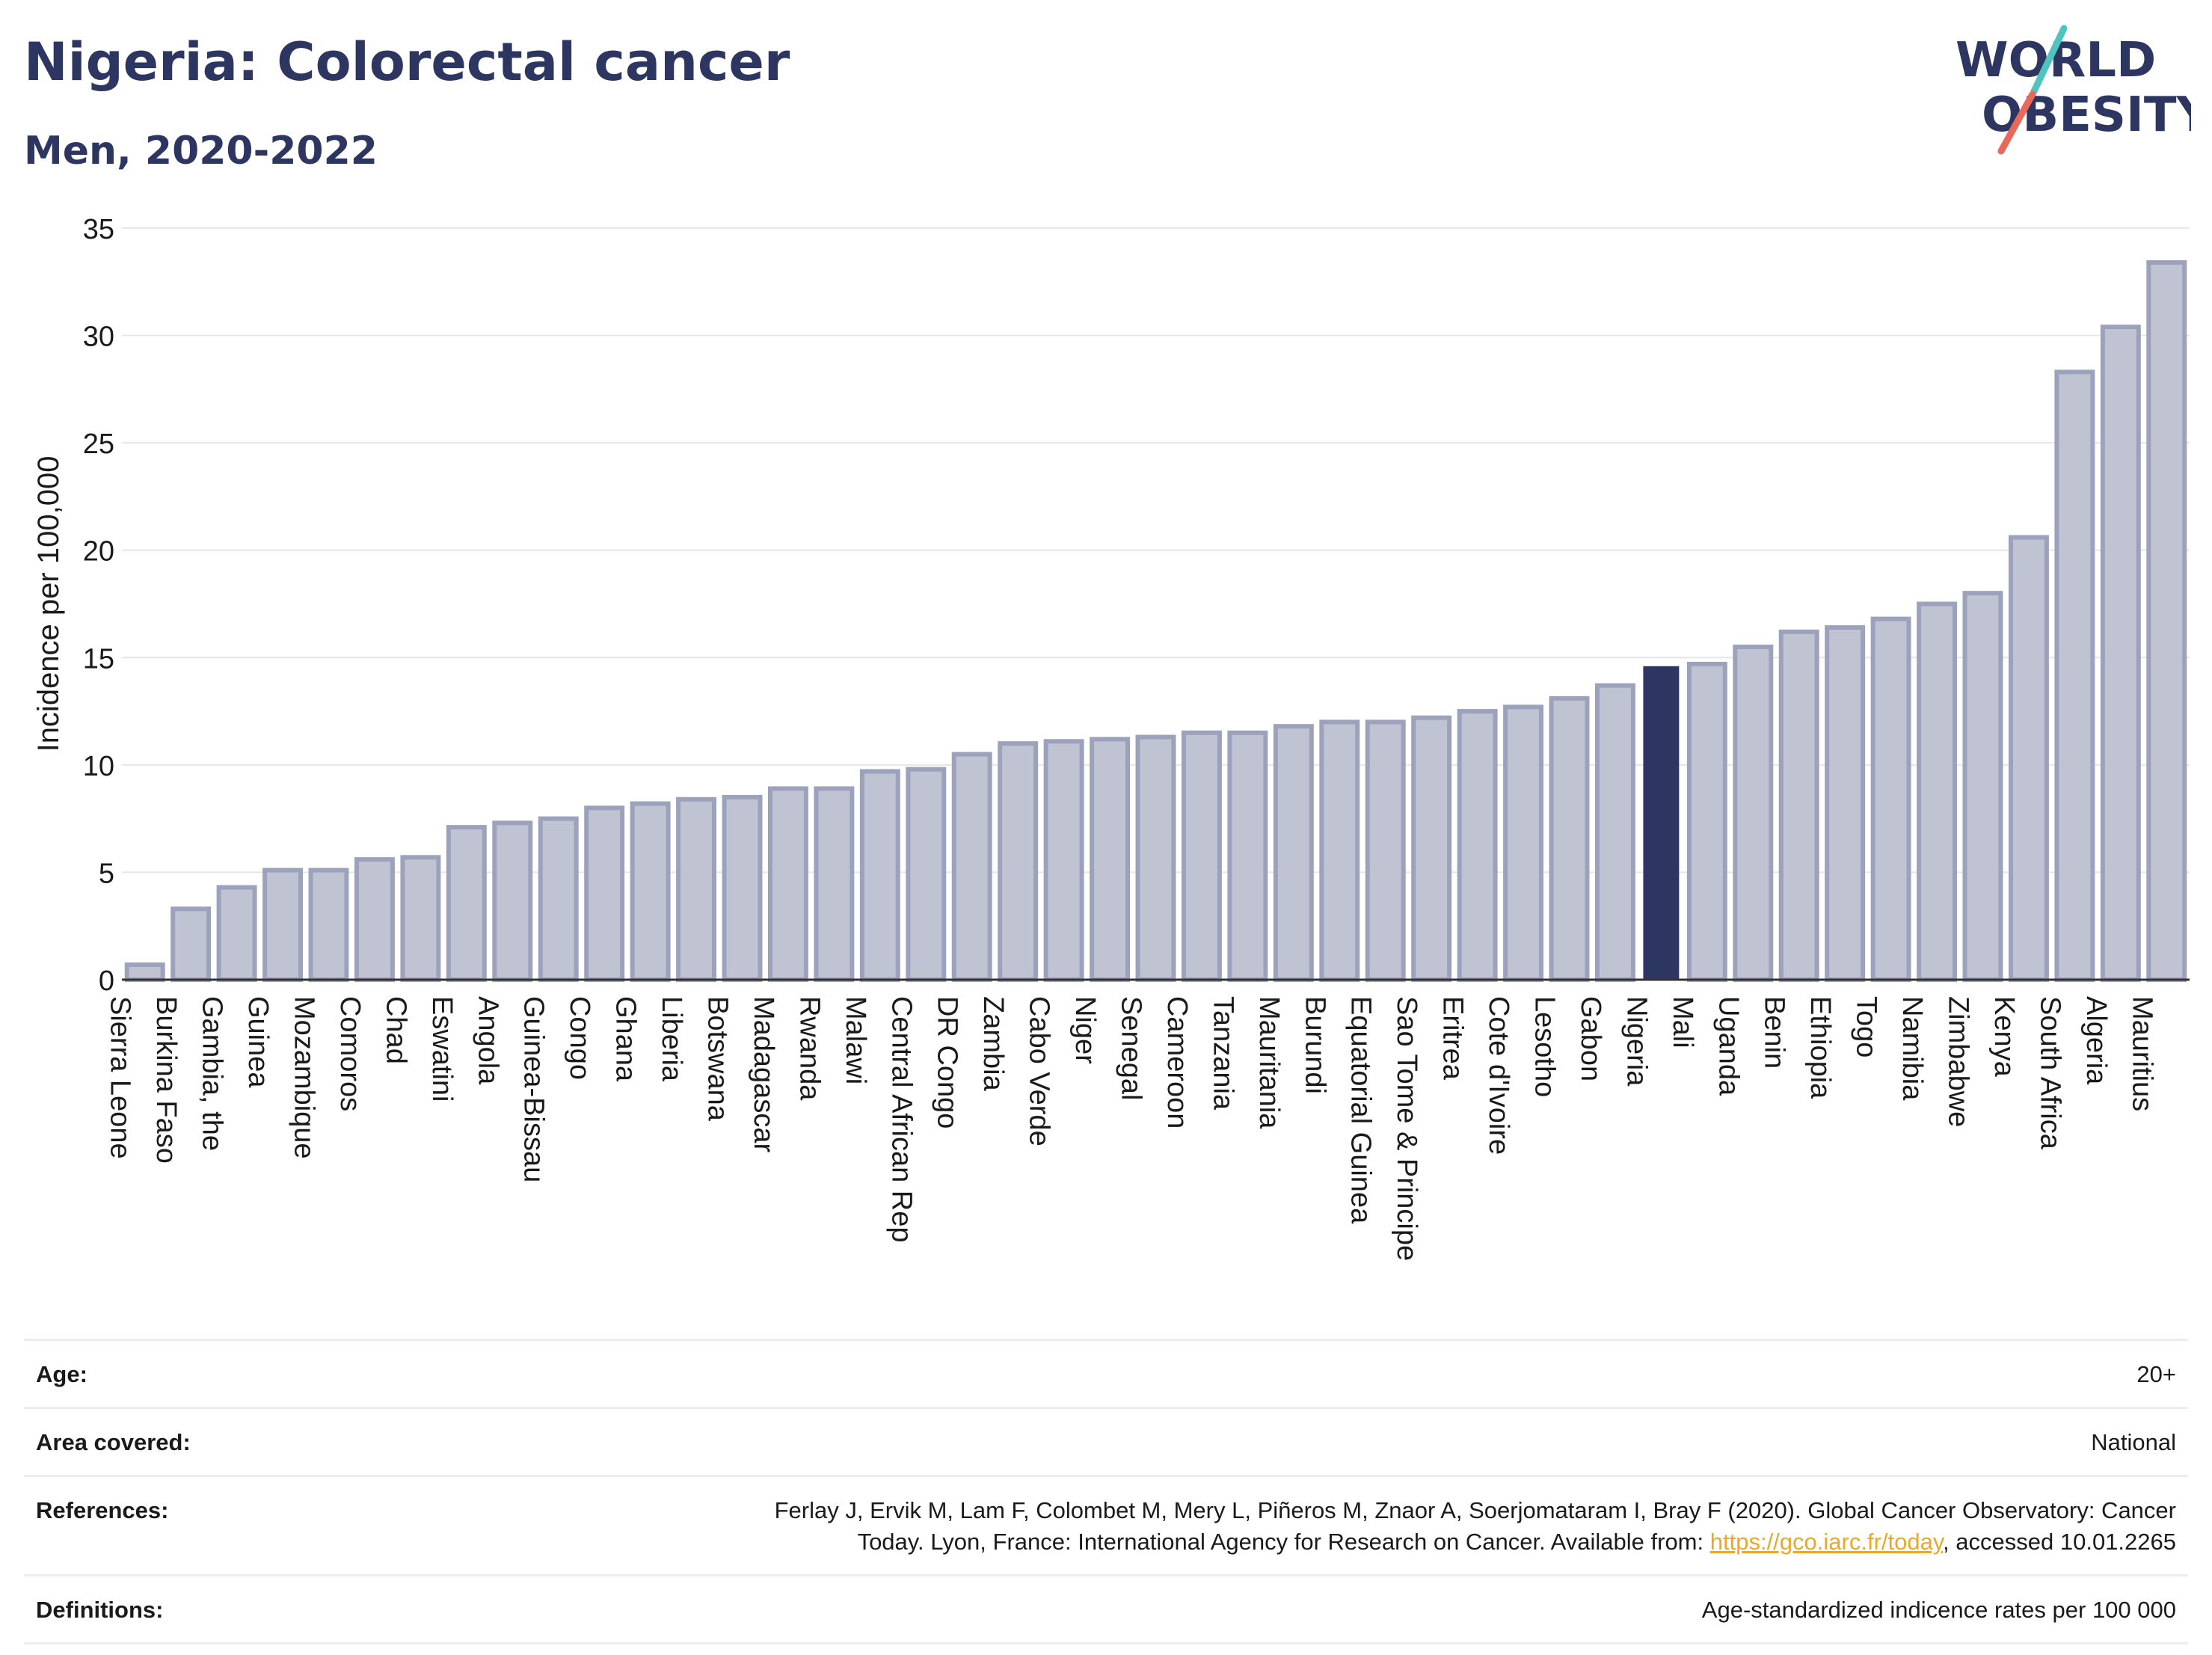 Image resolution: width=2212 pixels, height=1655 pixels. What do you see at coordinates (258, 1042) in the screenshot?
I see `x-tick-label: Guinea` at bounding box center [258, 1042].